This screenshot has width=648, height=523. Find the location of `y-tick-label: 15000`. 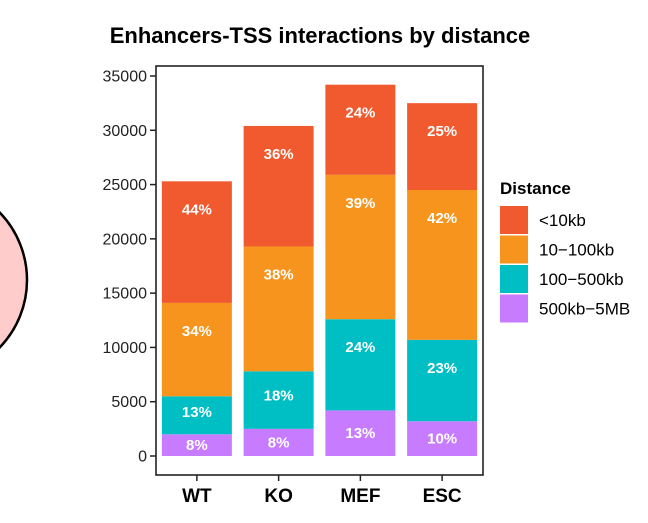

y-tick-label: 15000 is located at coordinates (125, 294).